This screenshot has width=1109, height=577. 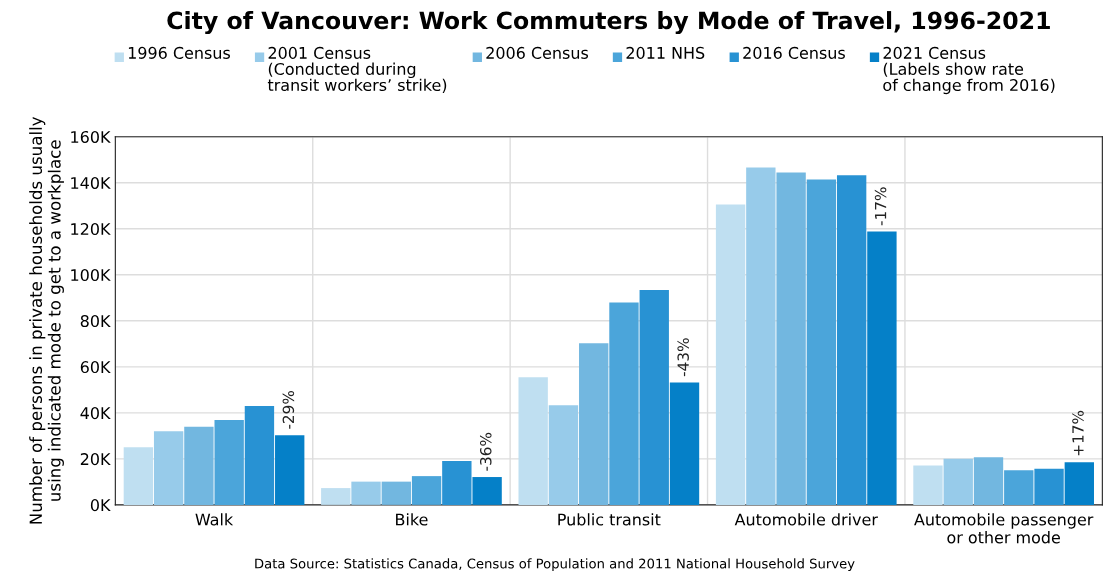 What do you see at coordinates (880, 206) in the screenshot?
I see `annotation: -17%` at bounding box center [880, 206].